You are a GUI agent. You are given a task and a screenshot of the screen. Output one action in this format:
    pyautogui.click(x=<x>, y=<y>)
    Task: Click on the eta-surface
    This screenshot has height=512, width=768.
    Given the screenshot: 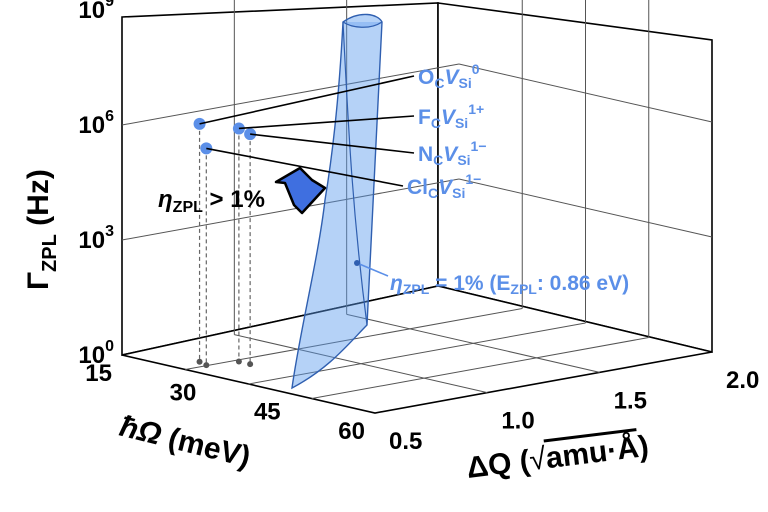 What is the action you would take?
    pyautogui.click(x=337, y=201)
    